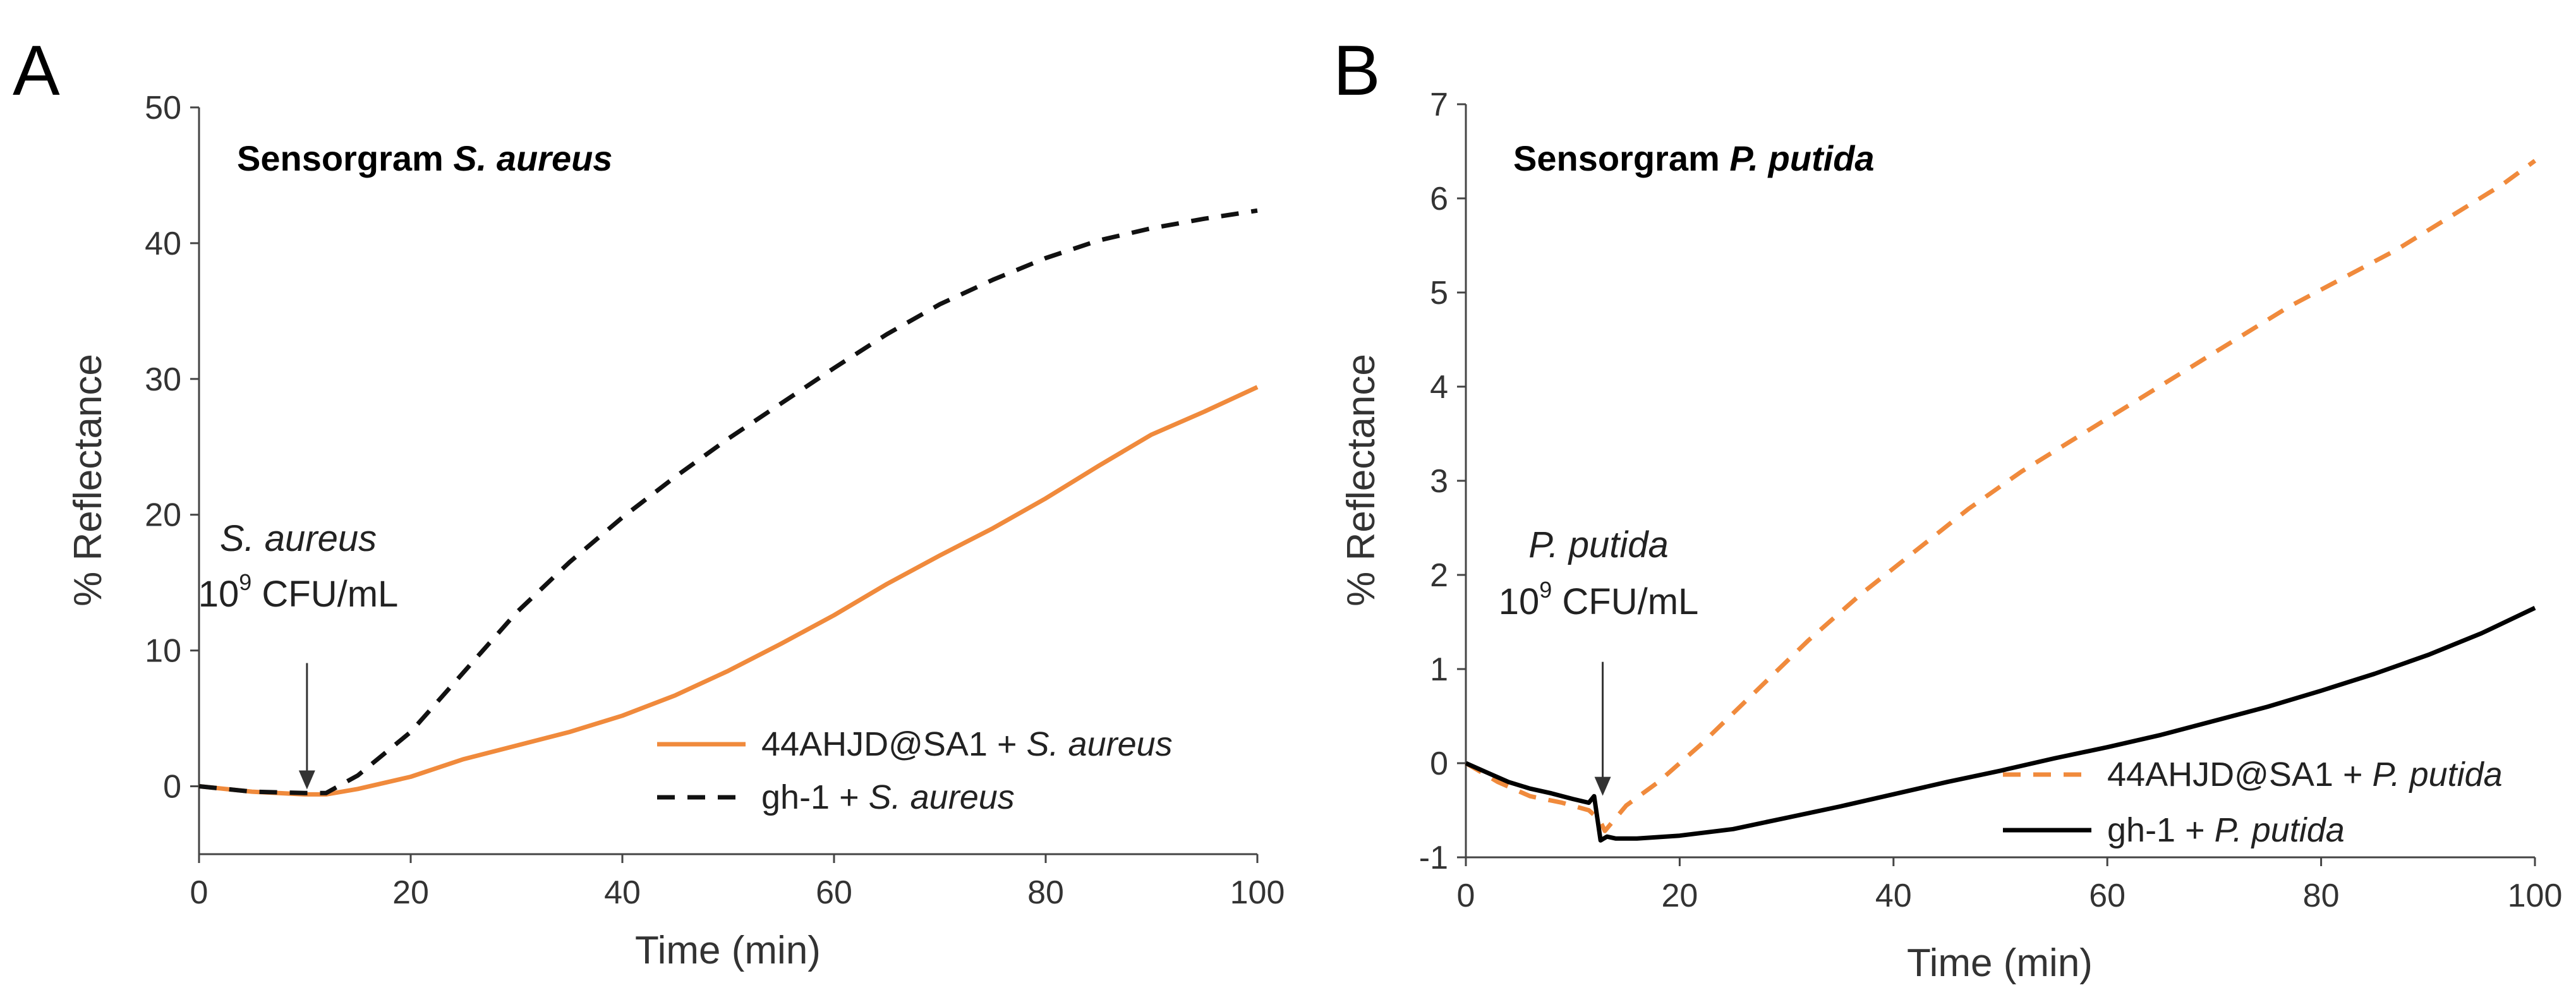  Describe the element at coordinates (1433, 858) in the screenshot. I see `panel-b-y-tick-label: -1` at that location.